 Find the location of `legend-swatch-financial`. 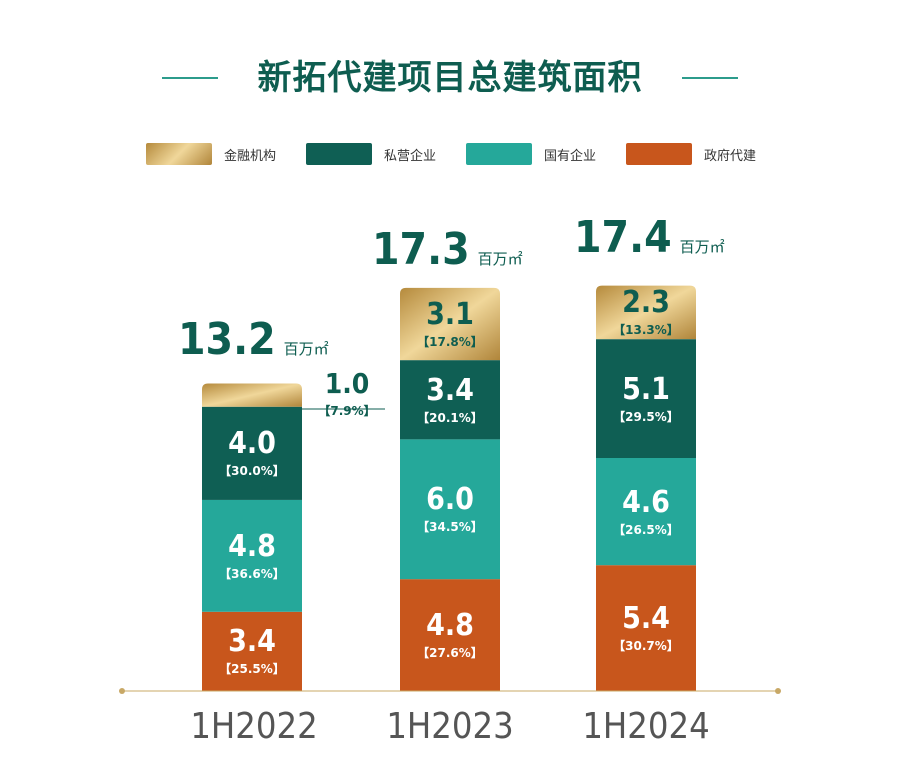

legend-swatch-financial is located at coordinates (179, 154).